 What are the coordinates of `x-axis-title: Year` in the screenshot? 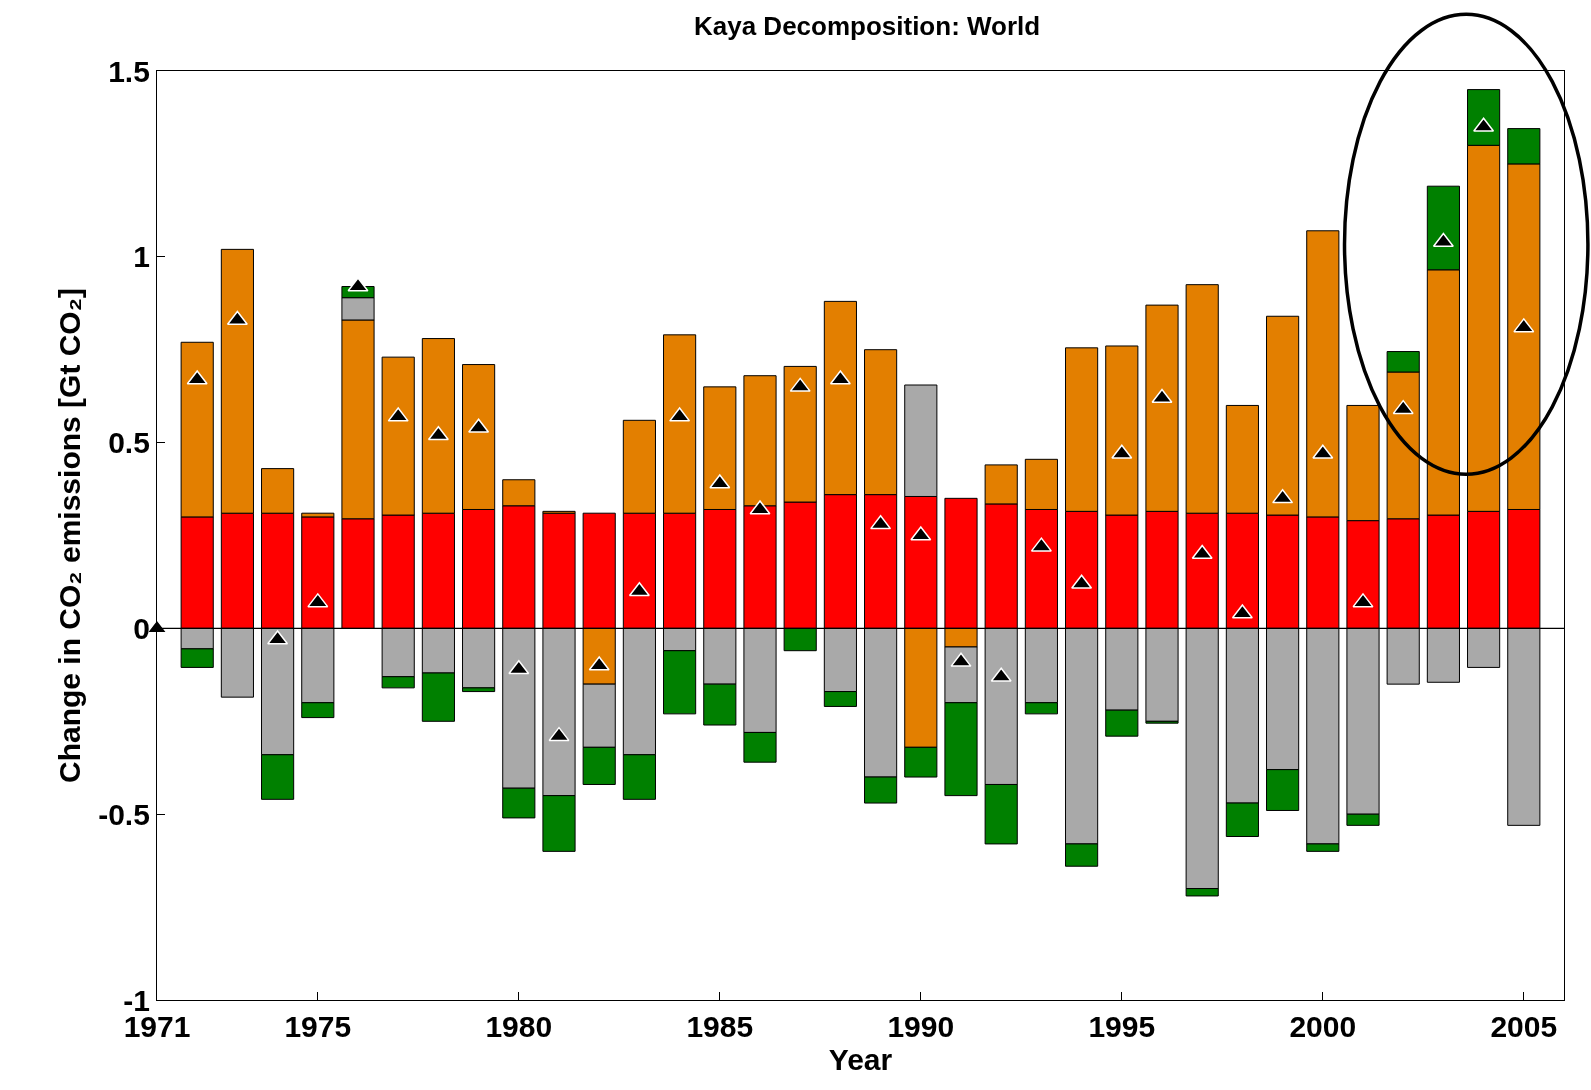 It's located at (860, 1060).